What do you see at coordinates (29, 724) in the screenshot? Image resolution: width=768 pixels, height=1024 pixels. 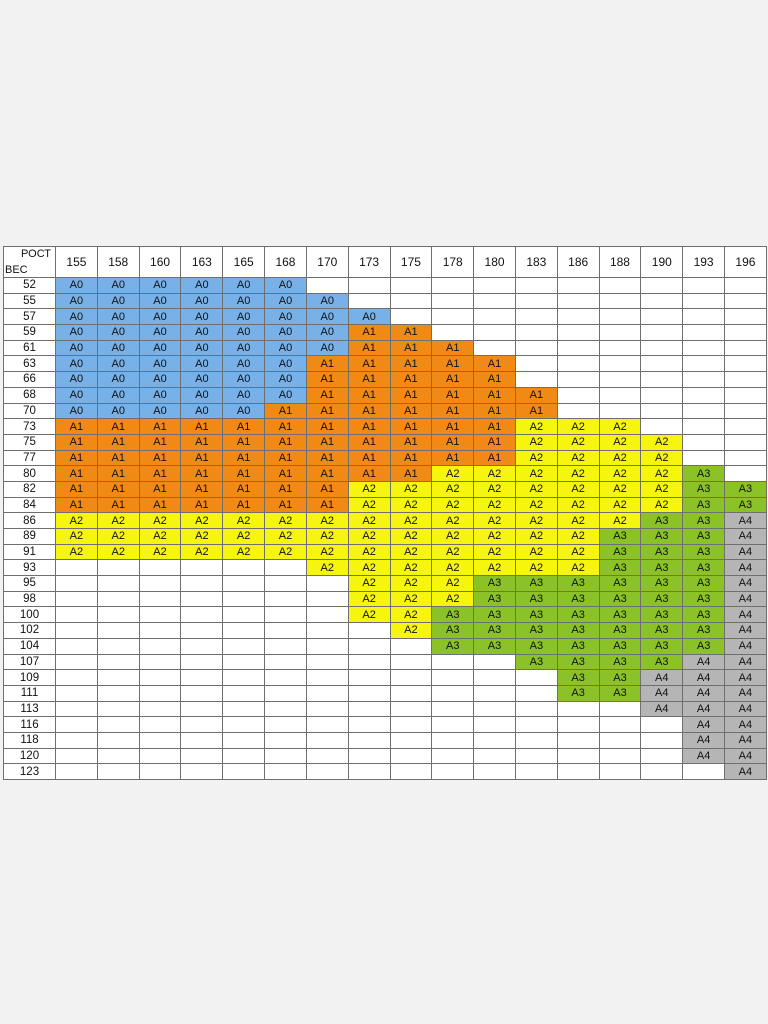 I see `weight-cell: 116` at bounding box center [29, 724].